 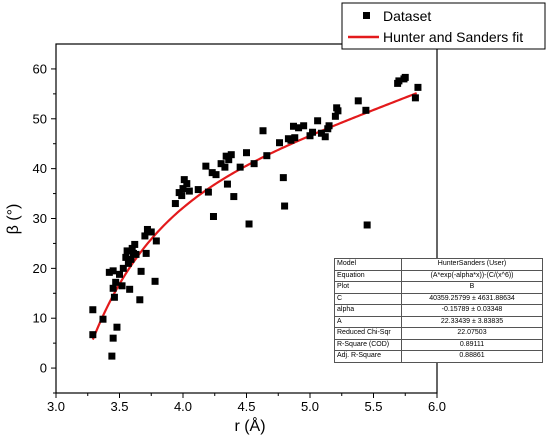 I want to click on fit-table-value: 22.33439 ± 3.83835, so click(x=472, y=321).